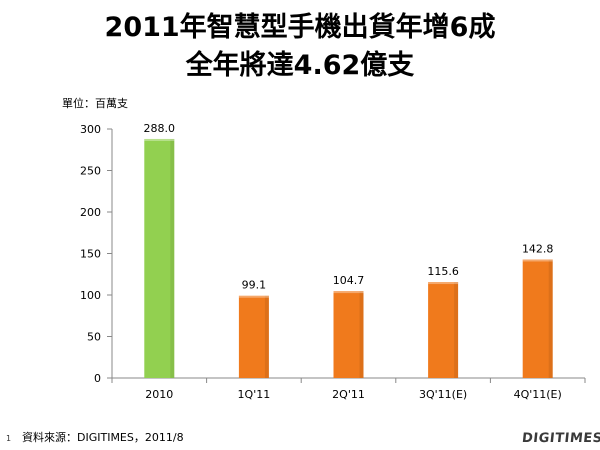  I want to click on data-label: 104.7, so click(349, 280).